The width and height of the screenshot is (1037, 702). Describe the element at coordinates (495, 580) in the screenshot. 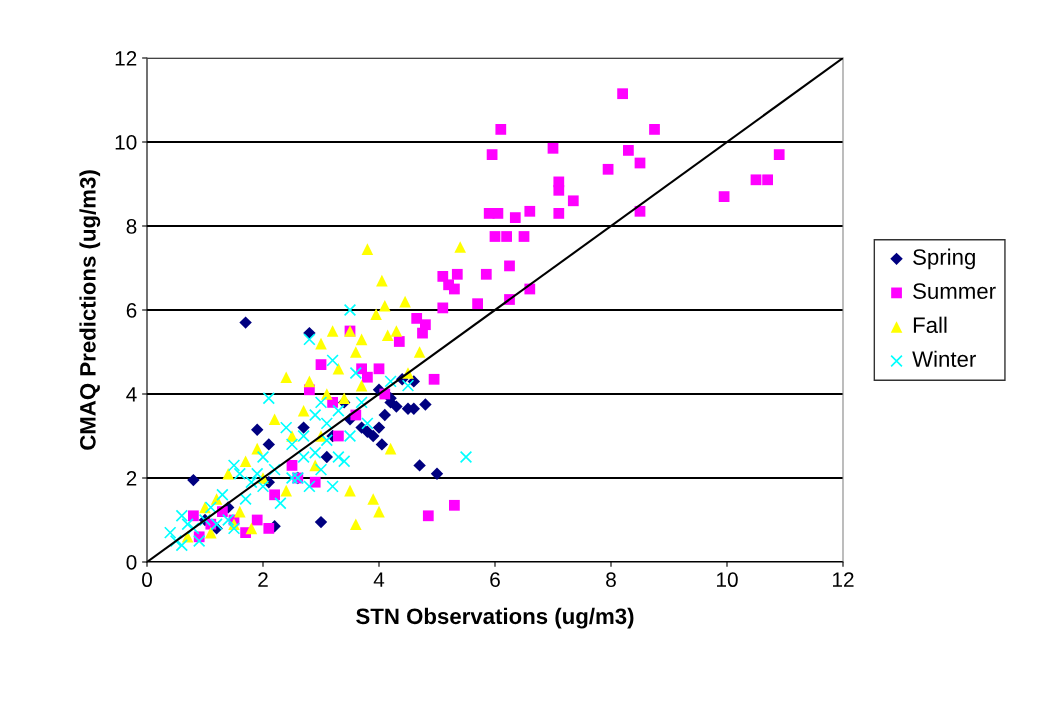

I see `x-tick-label: 6` at that location.